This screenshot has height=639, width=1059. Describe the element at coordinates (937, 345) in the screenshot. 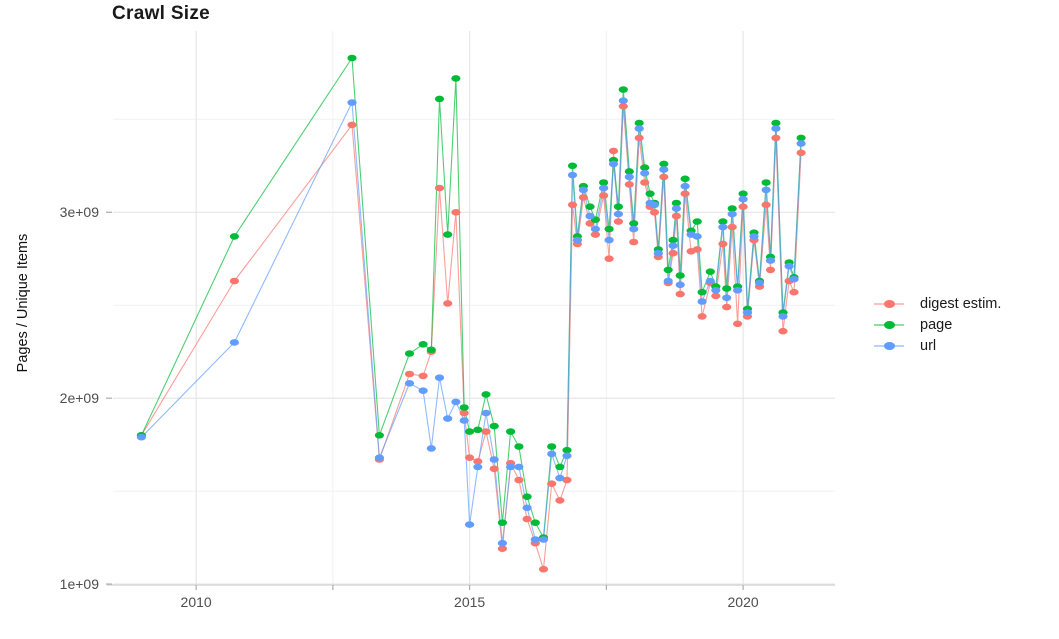

I see `legend-item-url: url` at that location.